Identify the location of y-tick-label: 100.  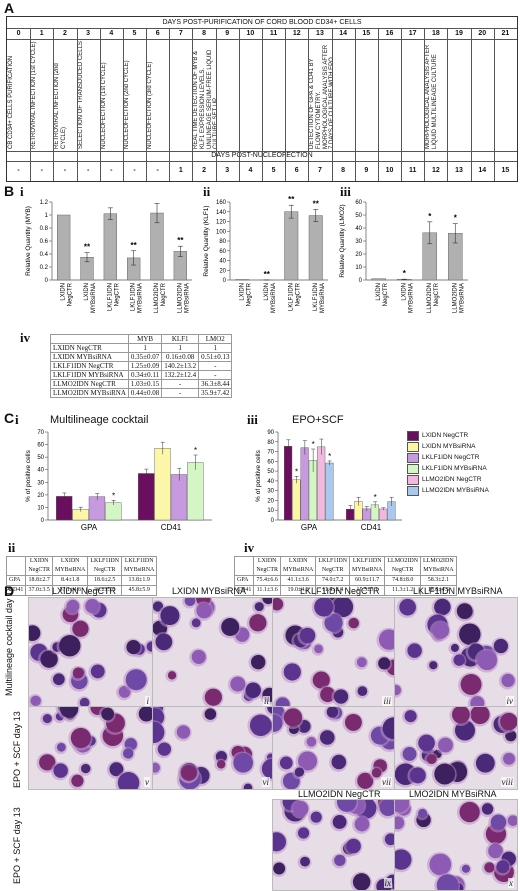
(221, 232).